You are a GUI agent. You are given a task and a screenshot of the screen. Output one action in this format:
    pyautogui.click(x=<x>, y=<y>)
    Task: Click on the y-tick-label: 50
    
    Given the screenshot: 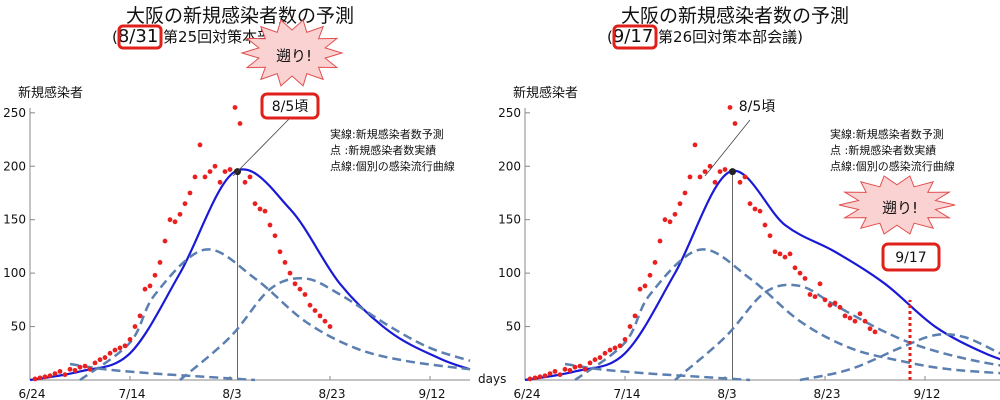 What is the action you would take?
    pyautogui.click(x=18, y=327)
    